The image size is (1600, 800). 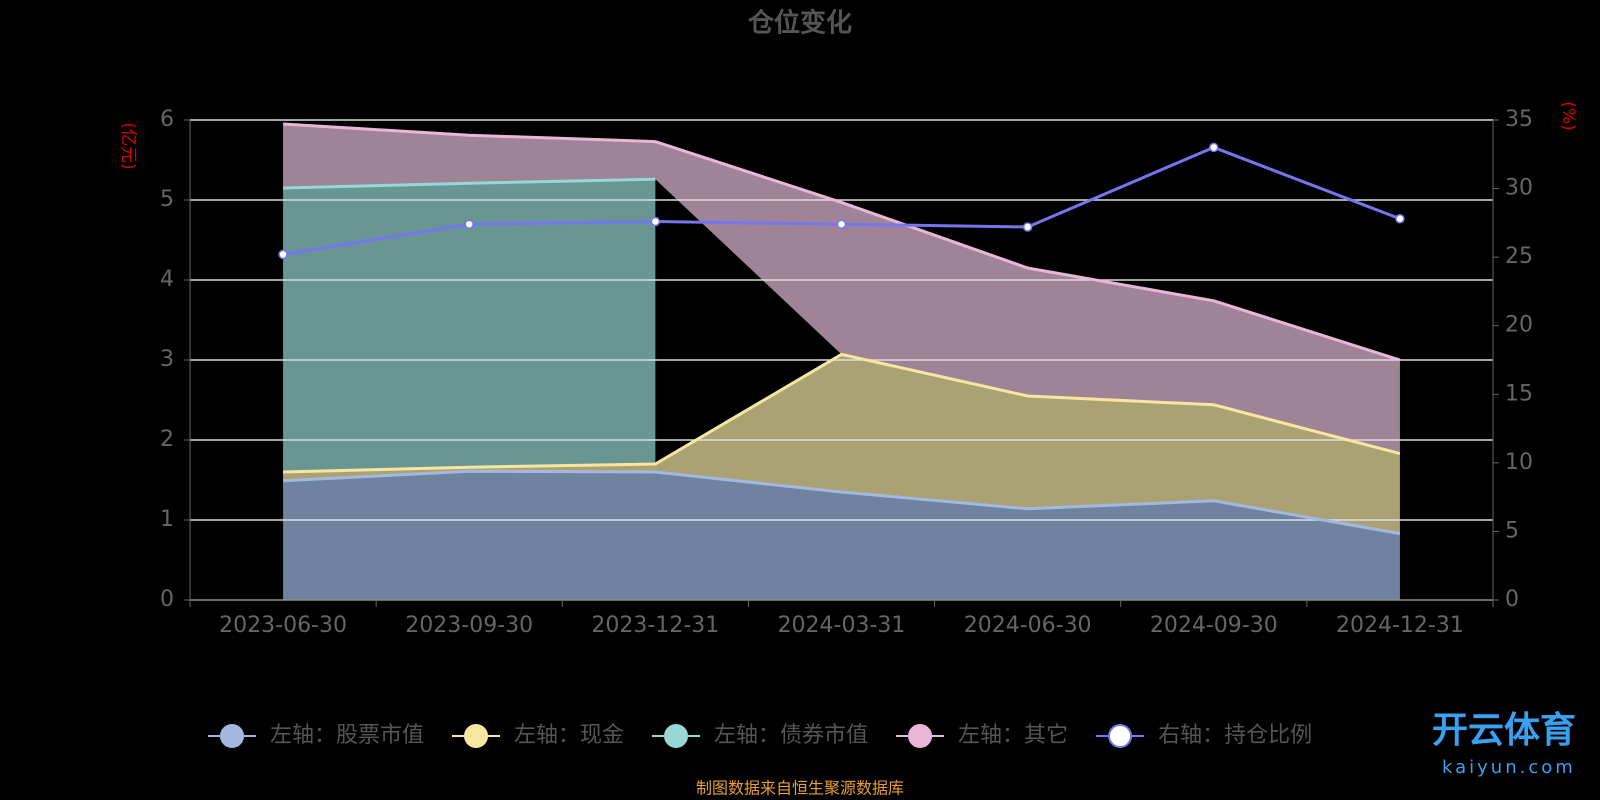 What do you see at coordinates (1235, 735) in the screenshot?
I see `legend-label: 右轴：持仓比例` at bounding box center [1235, 735].